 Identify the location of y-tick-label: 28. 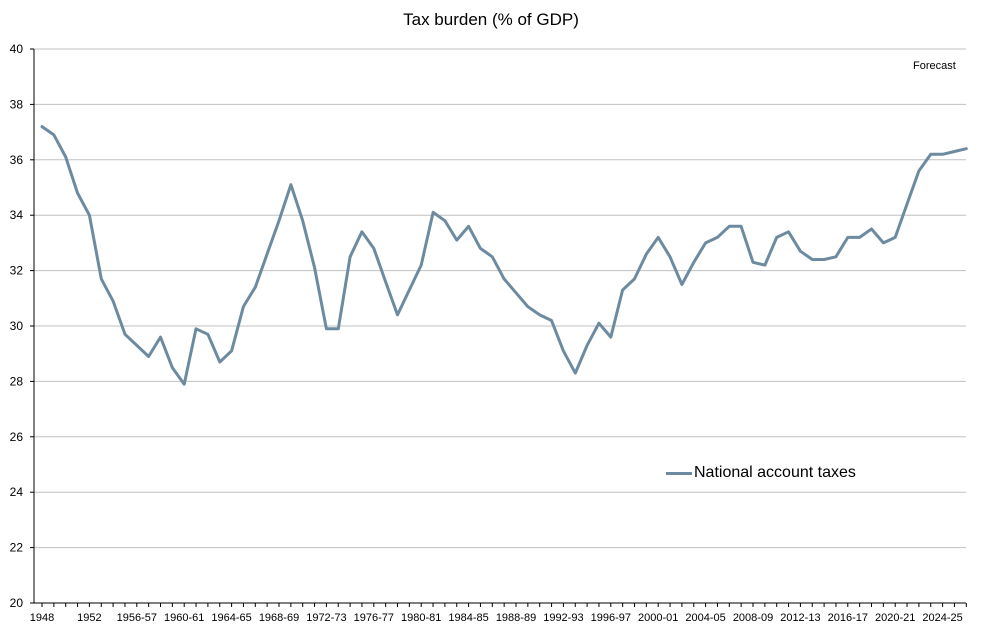
(17, 381).